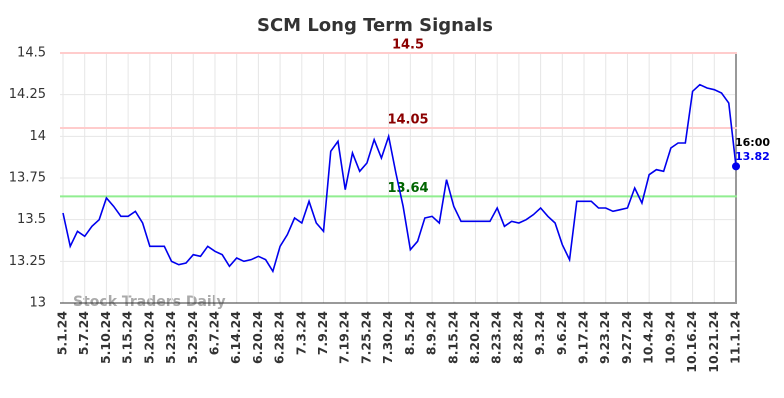  I want to click on x-tick-label: 8.15.24, so click(452, 337).